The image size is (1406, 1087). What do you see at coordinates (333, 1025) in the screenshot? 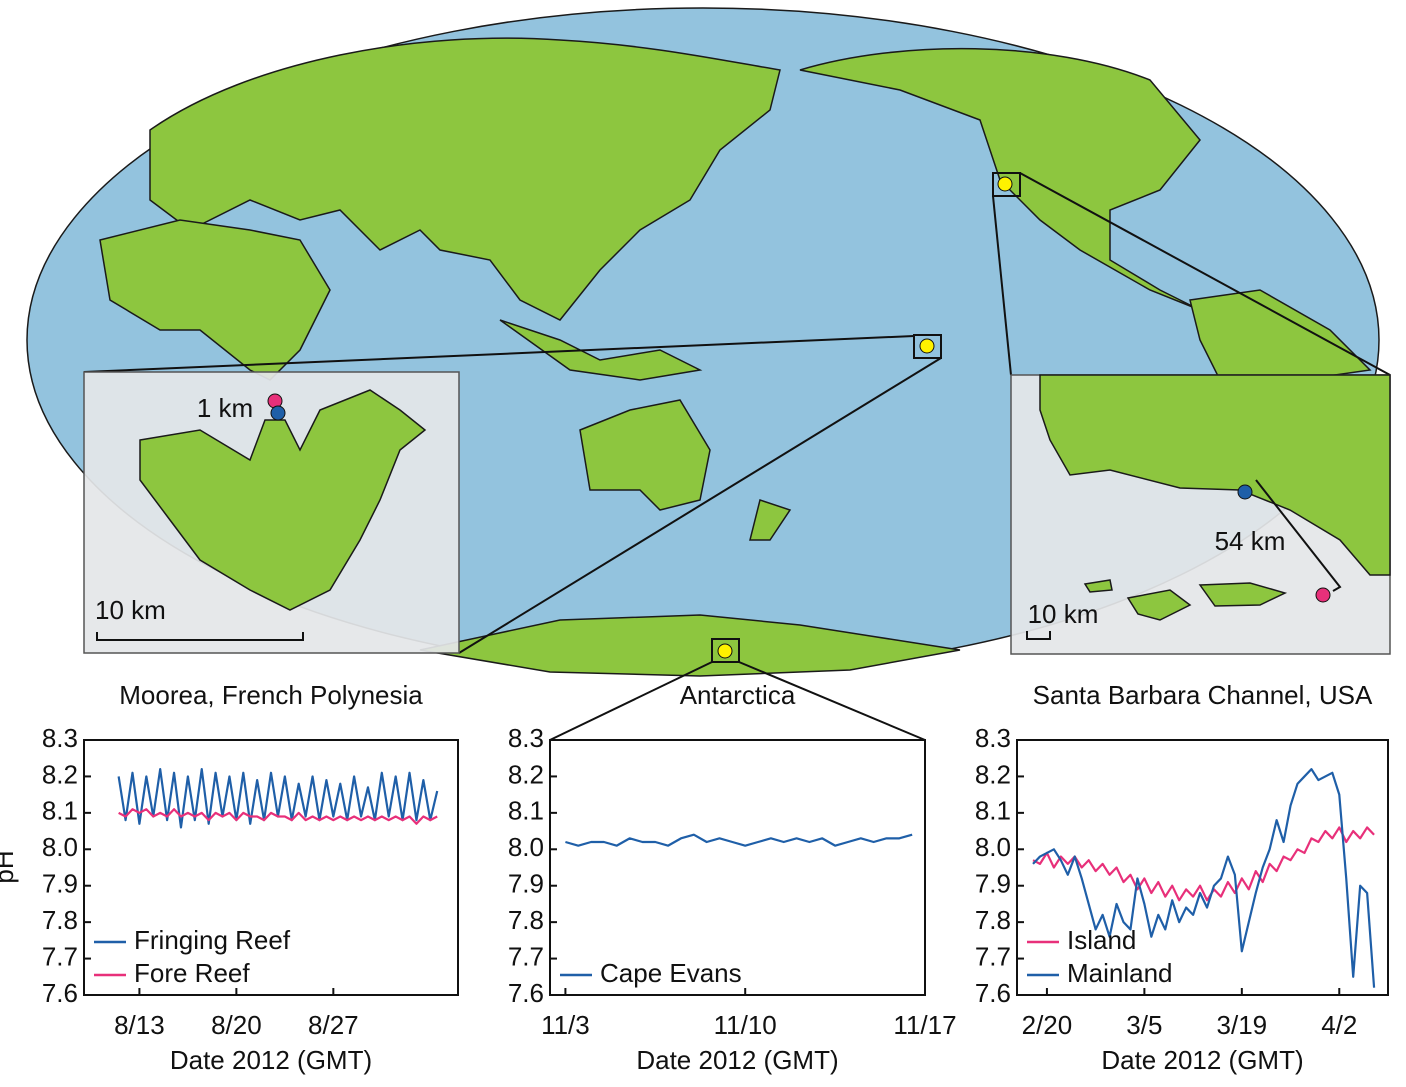
I see `x-tick-label: 8/27` at bounding box center [333, 1025].